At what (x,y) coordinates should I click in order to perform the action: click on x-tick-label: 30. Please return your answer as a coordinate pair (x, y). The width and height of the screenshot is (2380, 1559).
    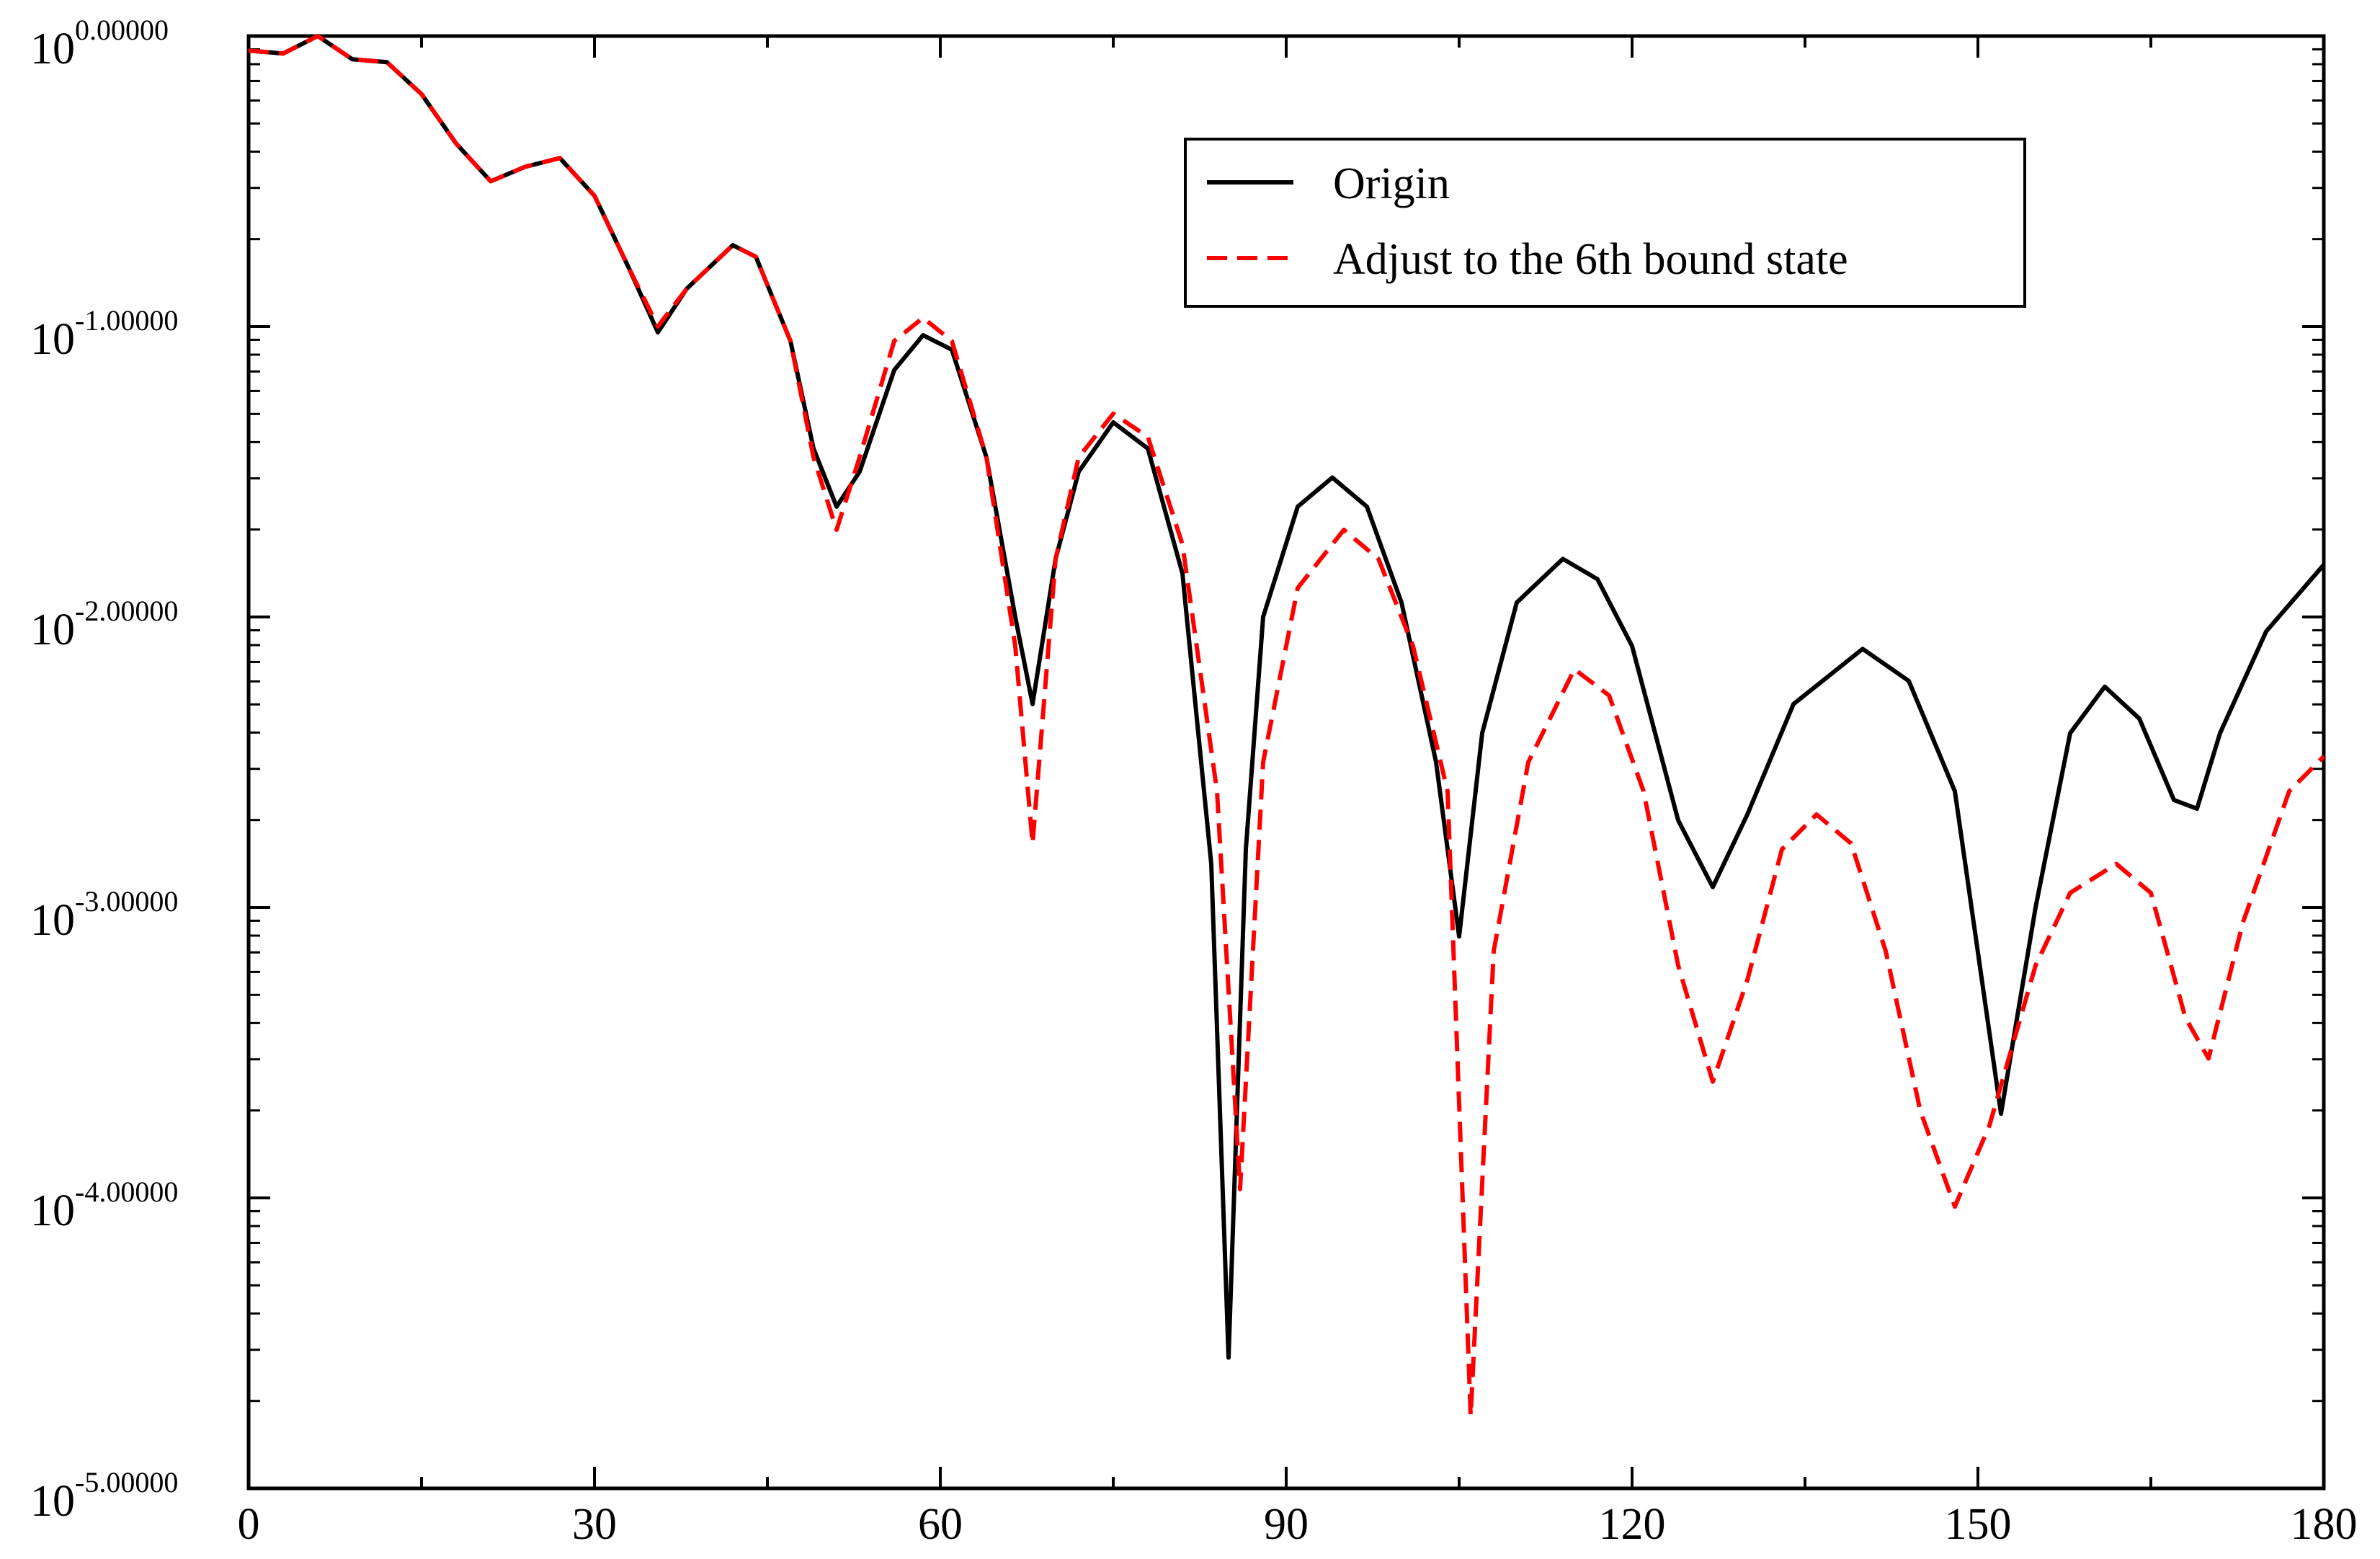
    Looking at the image, I should click on (594, 1525).